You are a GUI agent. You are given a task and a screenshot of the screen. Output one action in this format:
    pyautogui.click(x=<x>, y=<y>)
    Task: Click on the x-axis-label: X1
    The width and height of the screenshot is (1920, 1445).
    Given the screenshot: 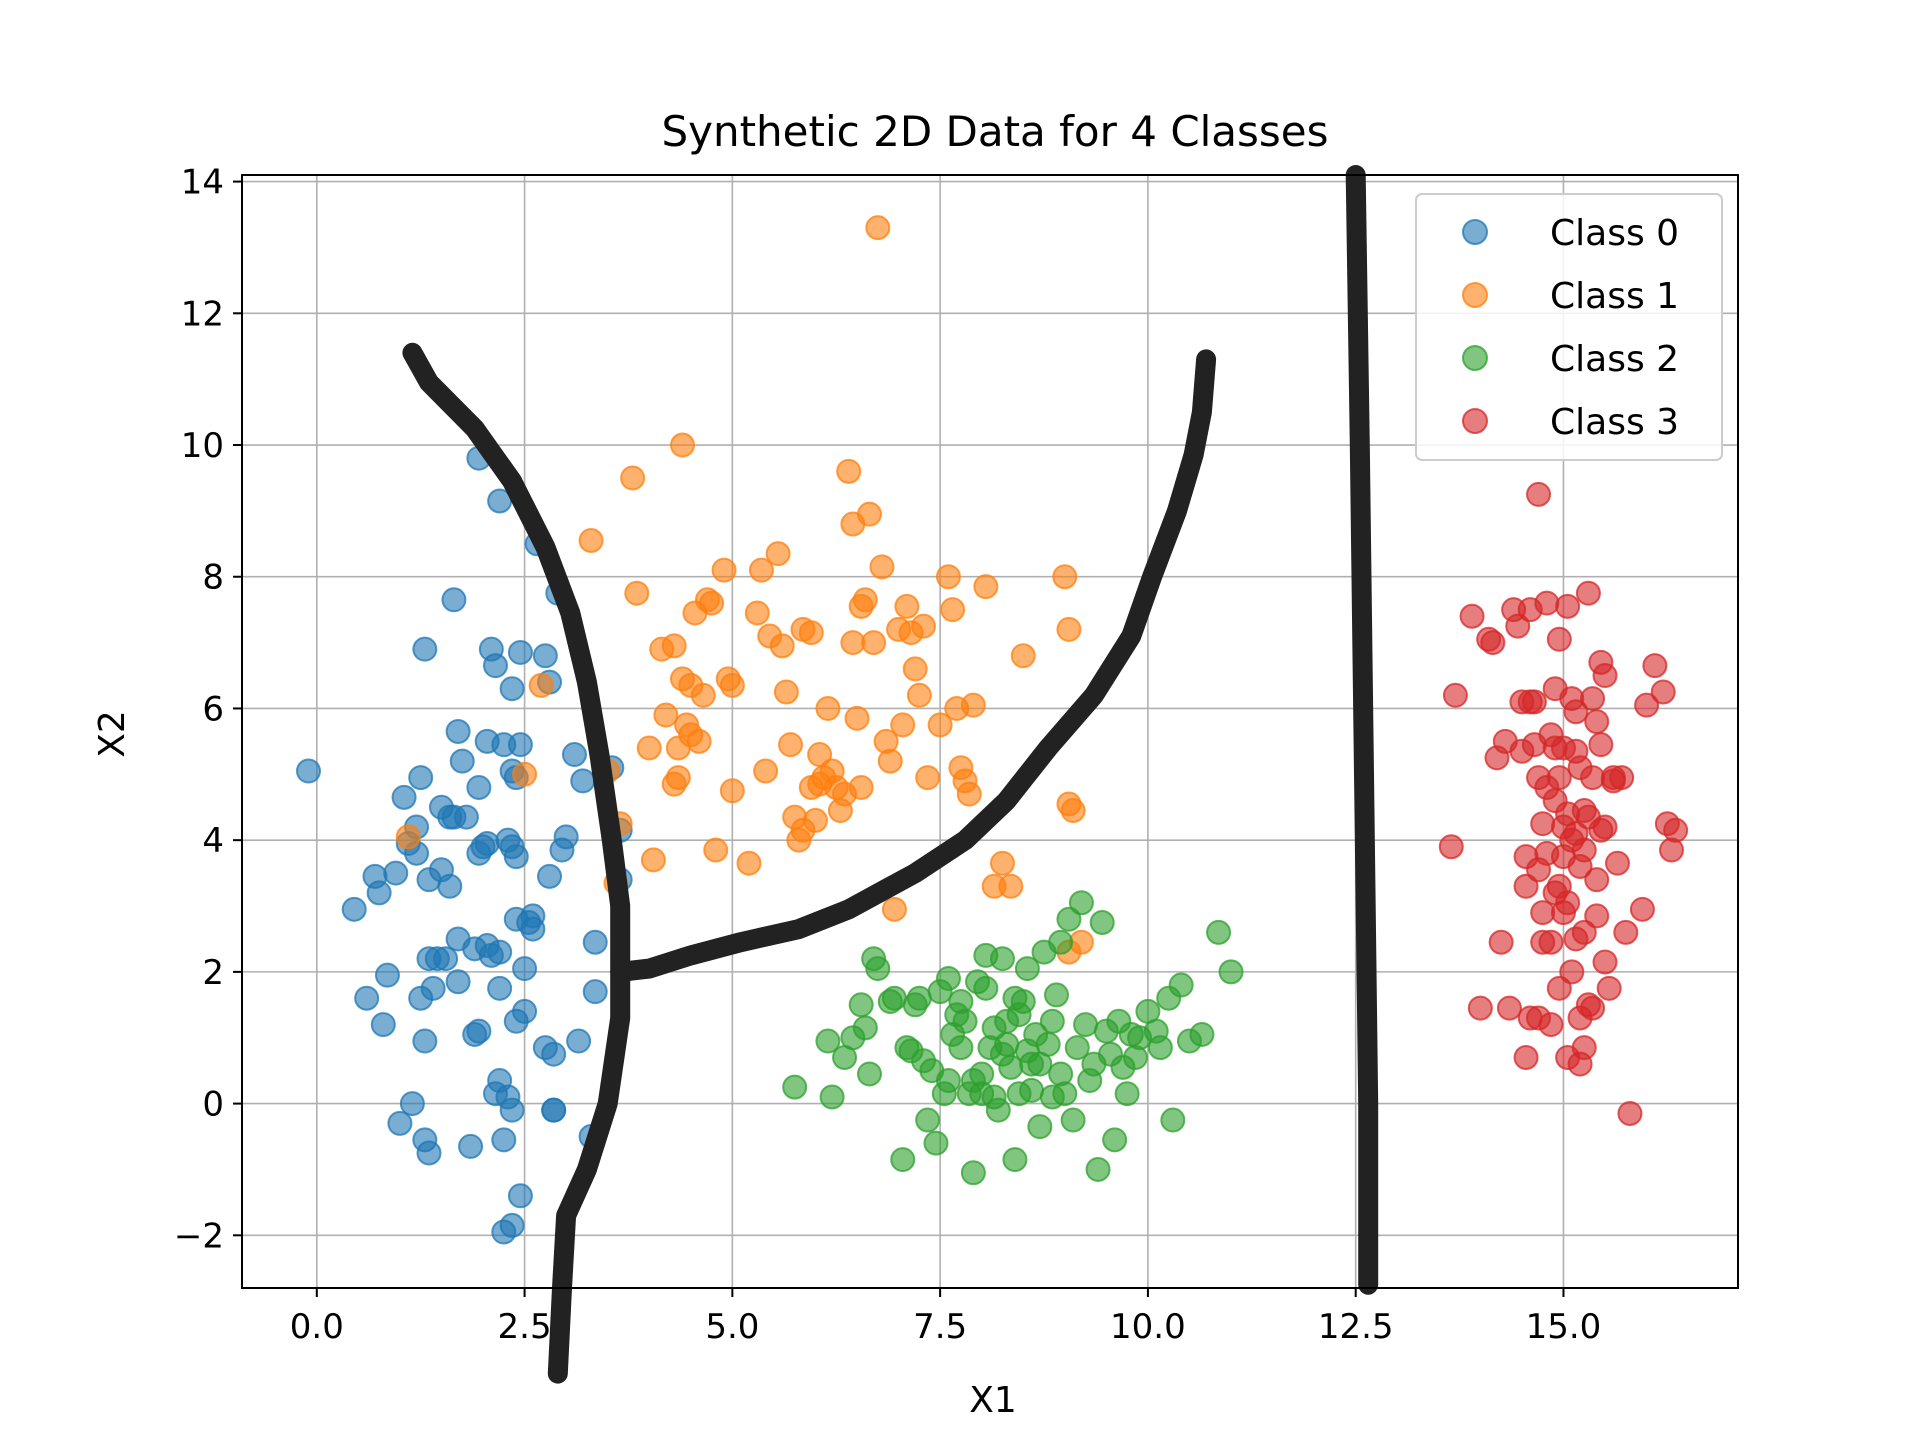 What is the action you would take?
    pyautogui.click(x=993, y=1400)
    